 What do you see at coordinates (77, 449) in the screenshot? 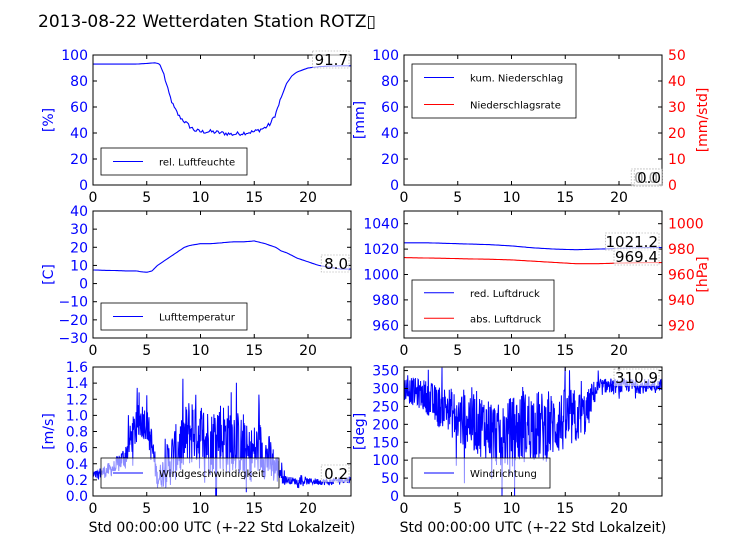
I see `y-tick-label: 0.6` at bounding box center [77, 449].